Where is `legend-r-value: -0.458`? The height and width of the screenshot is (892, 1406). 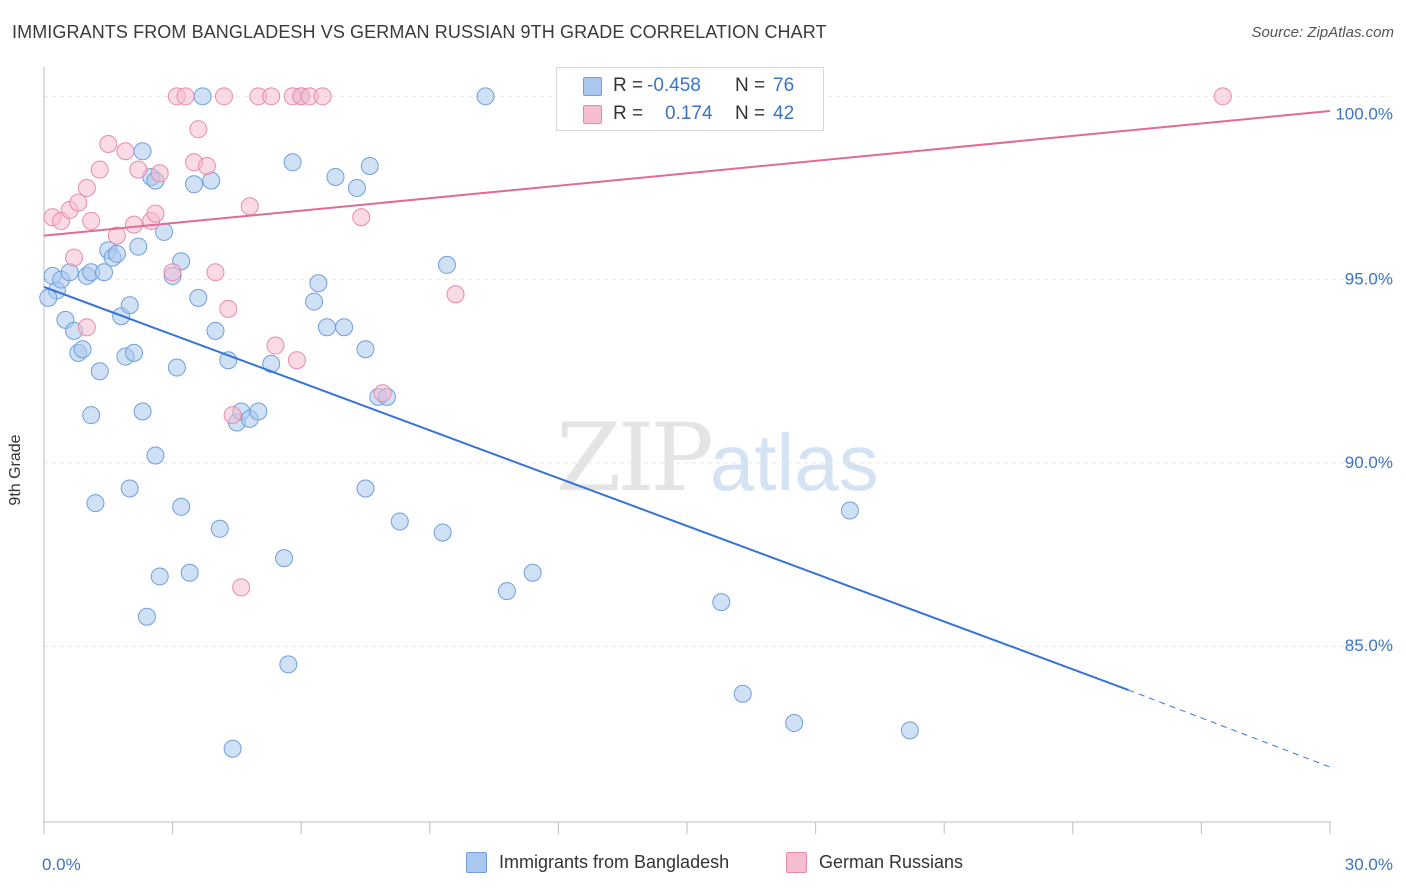
legend-r-value: -0.458 is located at coordinates (674, 85).